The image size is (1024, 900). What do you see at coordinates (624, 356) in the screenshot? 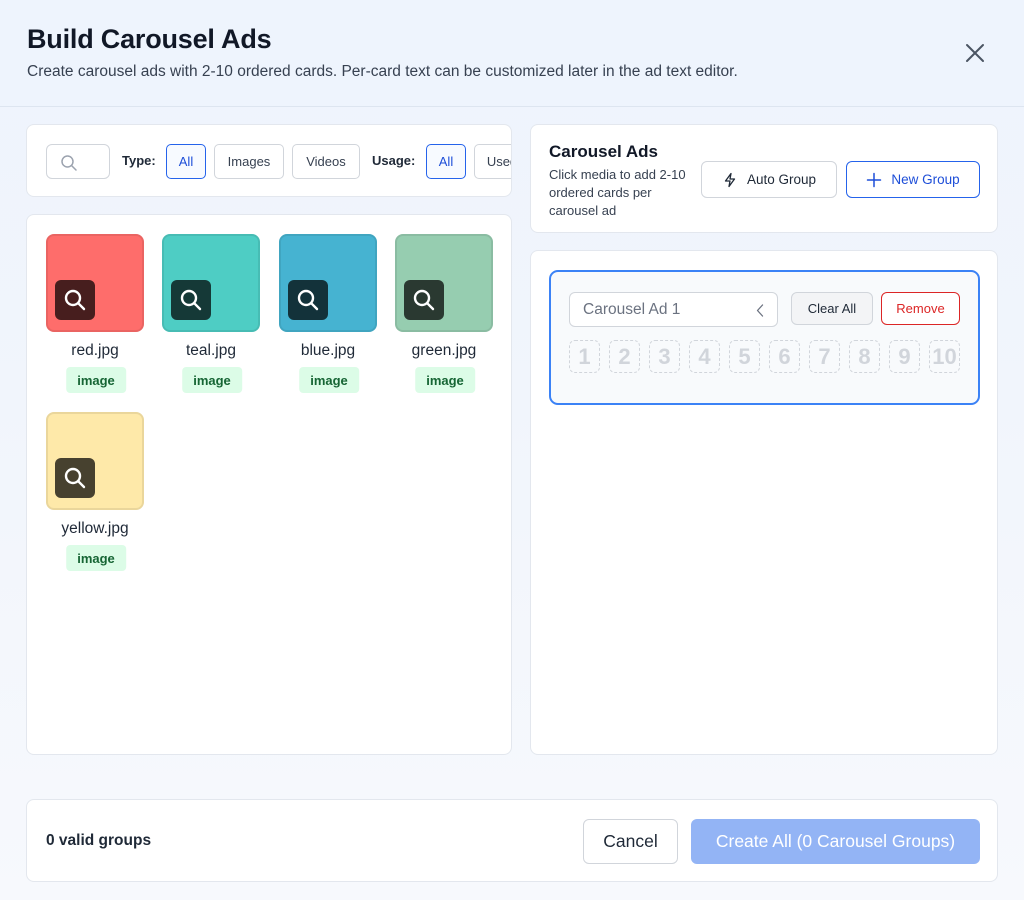
I see `card-slot: 2` at bounding box center [624, 356].